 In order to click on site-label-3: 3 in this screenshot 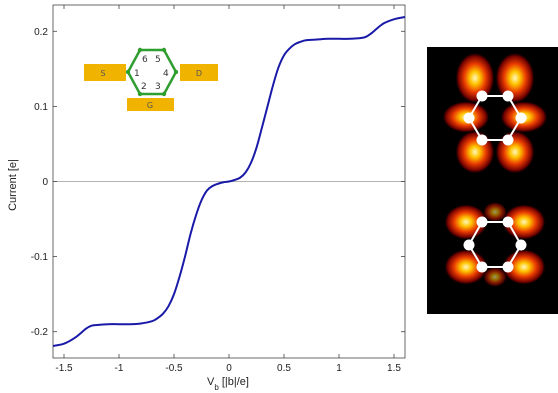, I will do `click(158, 87)`.